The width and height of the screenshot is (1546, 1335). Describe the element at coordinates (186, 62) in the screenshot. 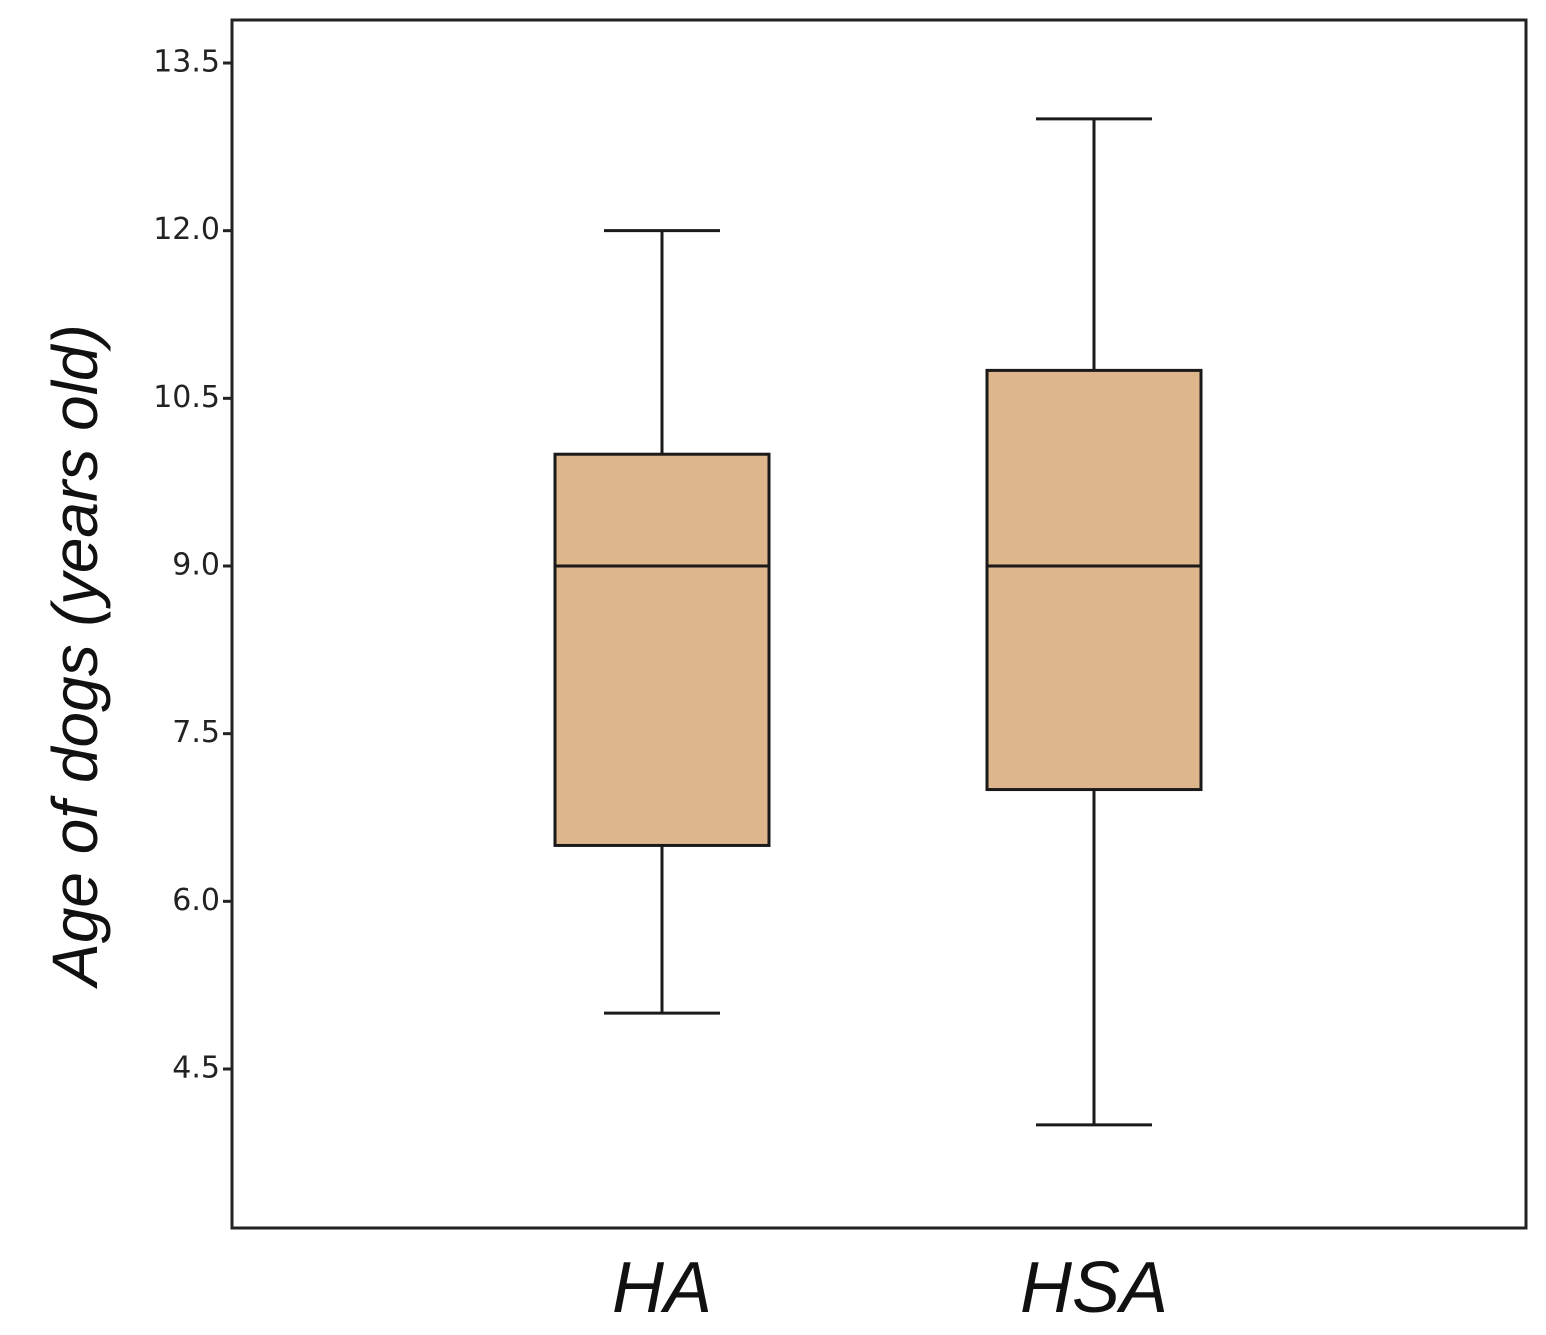

I see `y-tick-label: 13.5` at that location.